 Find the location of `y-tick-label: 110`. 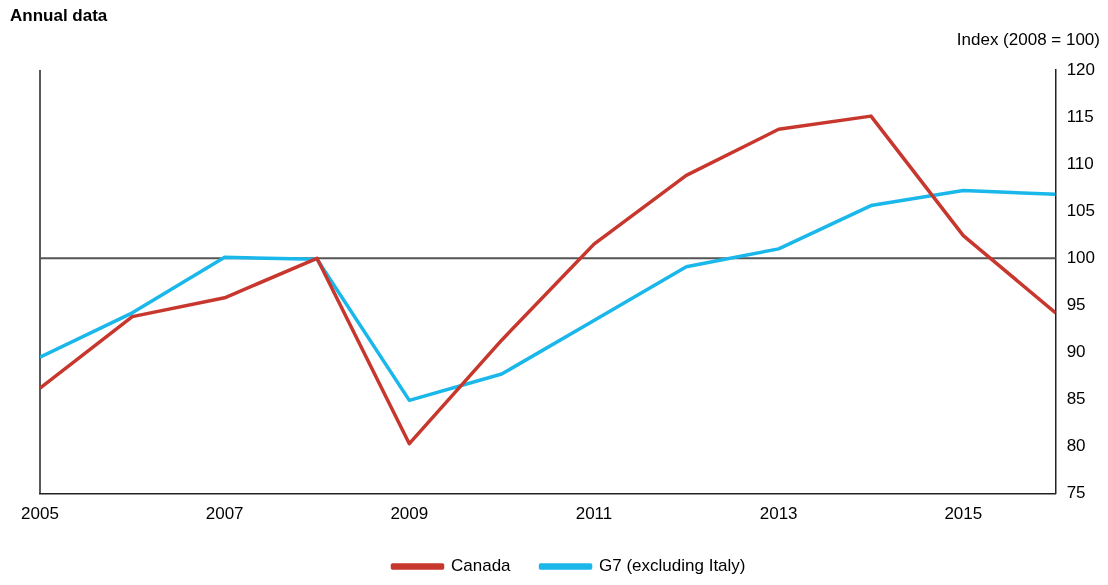

y-tick-label: 110 is located at coordinates (1080, 163).